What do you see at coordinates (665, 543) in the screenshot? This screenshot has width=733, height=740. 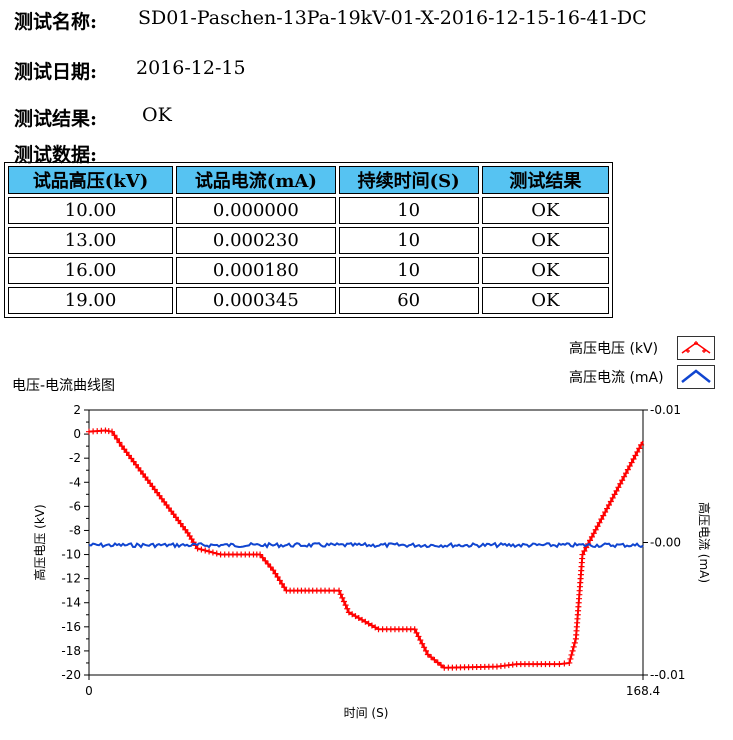 I see `y2-tick-label: -0.00` at bounding box center [665, 543].